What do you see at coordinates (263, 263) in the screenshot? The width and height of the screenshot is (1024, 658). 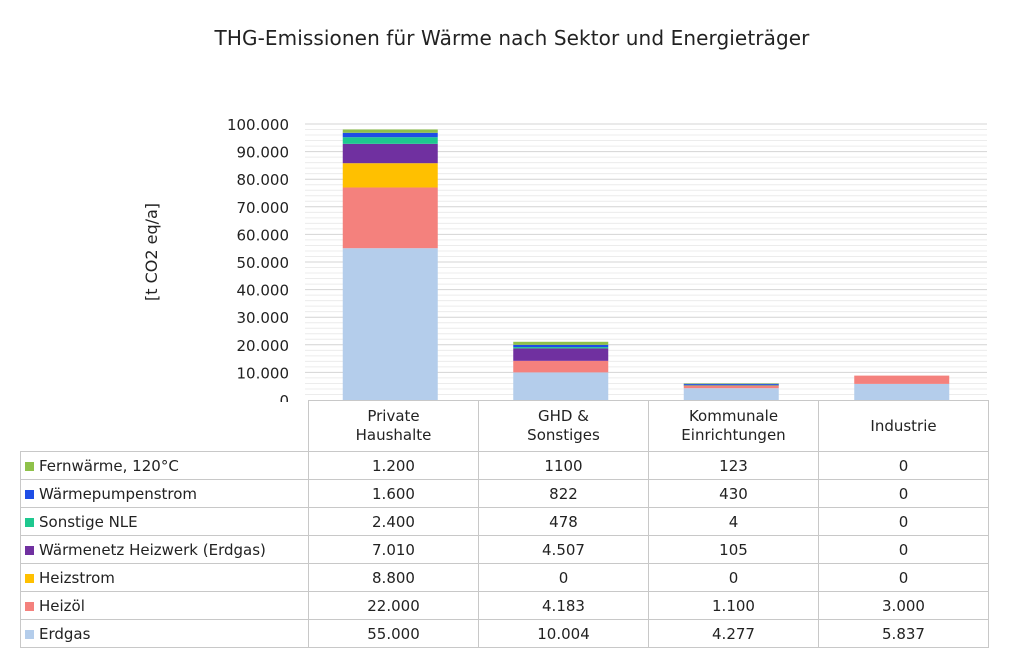 I see `y-tick-label: 50.000` at bounding box center [263, 263].